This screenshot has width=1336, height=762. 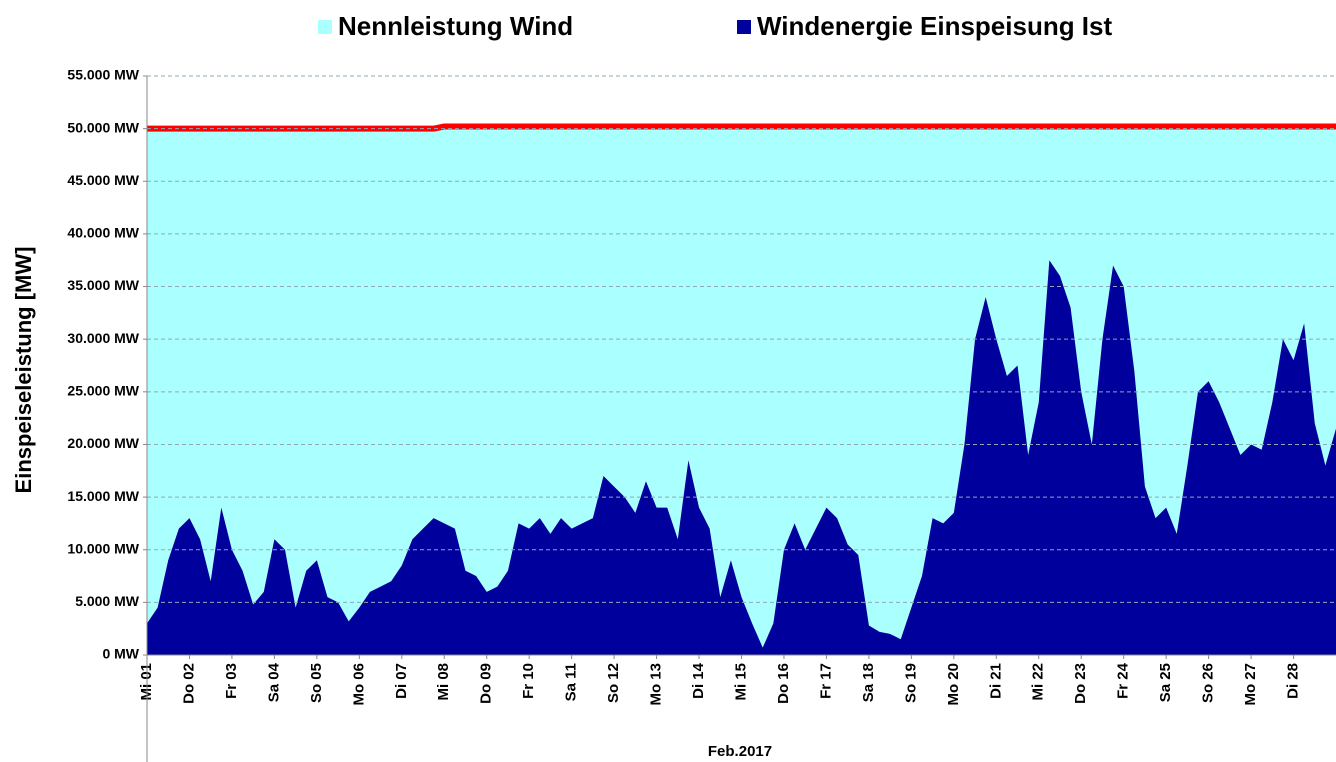 What do you see at coordinates (783, 683) in the screenshot?
I see `x-tick-label: Do 16` at bounding box center [783, 683].